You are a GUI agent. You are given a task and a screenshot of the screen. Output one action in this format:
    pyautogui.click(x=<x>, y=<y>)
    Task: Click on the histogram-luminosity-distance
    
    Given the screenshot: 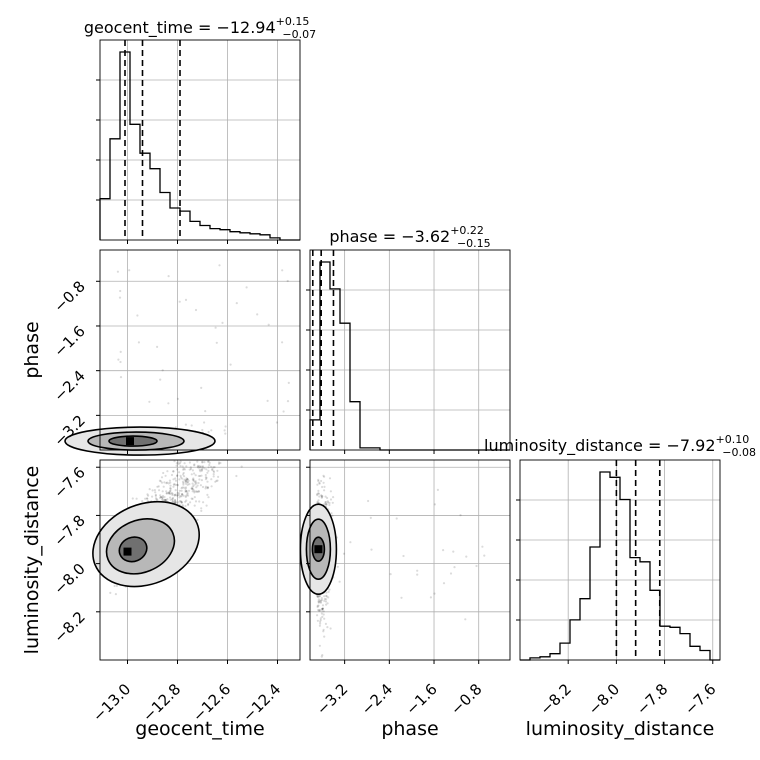 What is the action you would take?
    pyautogui.click(x=620, y=566)
    